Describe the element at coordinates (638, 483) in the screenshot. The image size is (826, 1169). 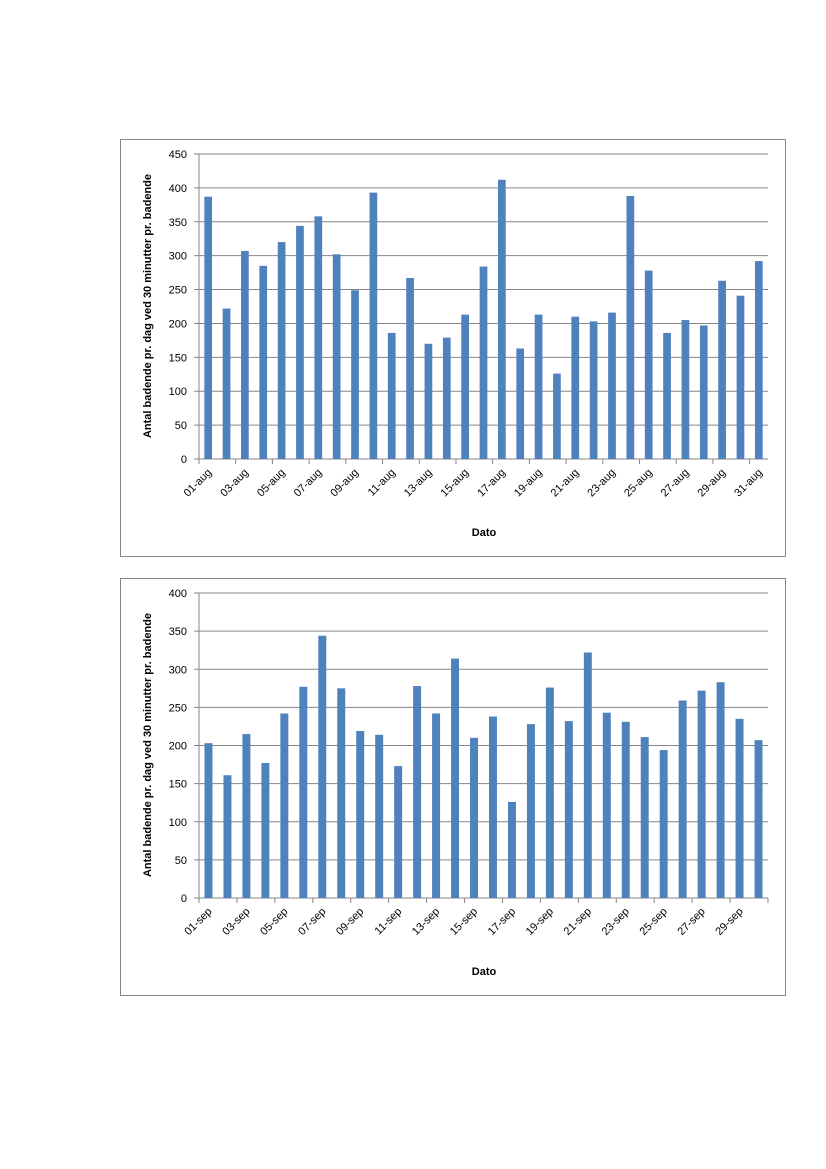
I see `aug-x-tick-label: 25-aug` at that location.